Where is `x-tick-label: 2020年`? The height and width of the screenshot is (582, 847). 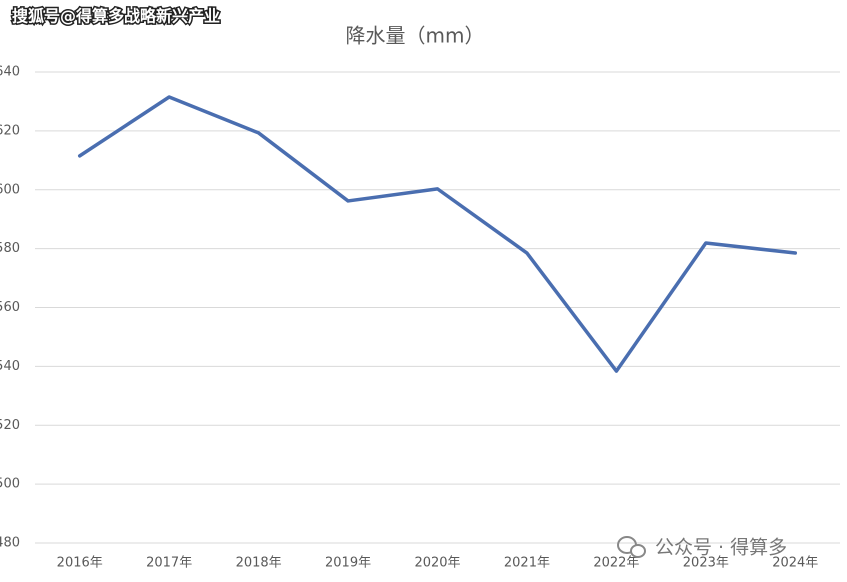
x-tick-label: 2020年 is located at coordinates (437, 563).